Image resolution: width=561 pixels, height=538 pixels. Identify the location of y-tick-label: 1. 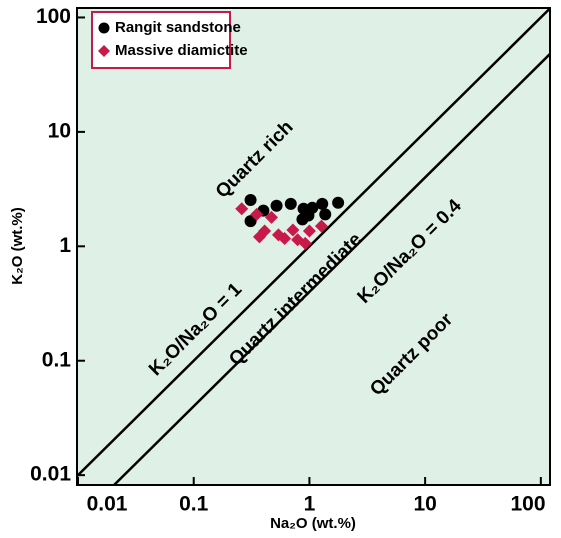
(65, 245).